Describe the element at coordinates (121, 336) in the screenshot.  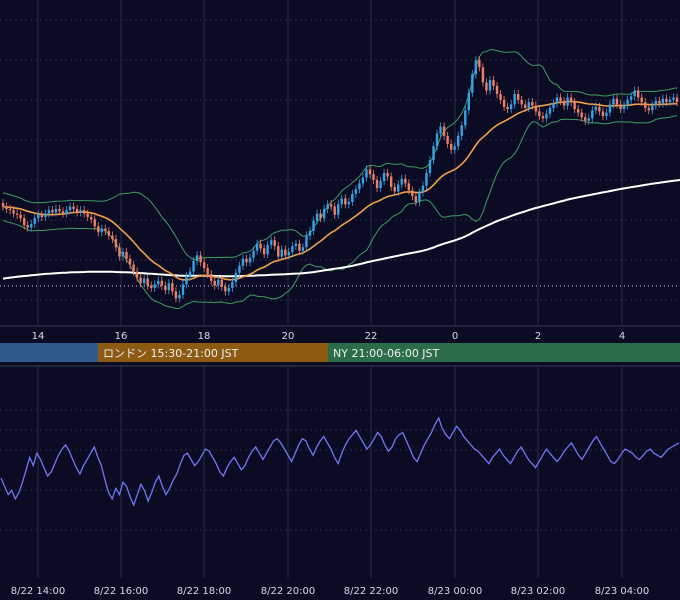
I see `main-x-tick-label: 16` at that location.